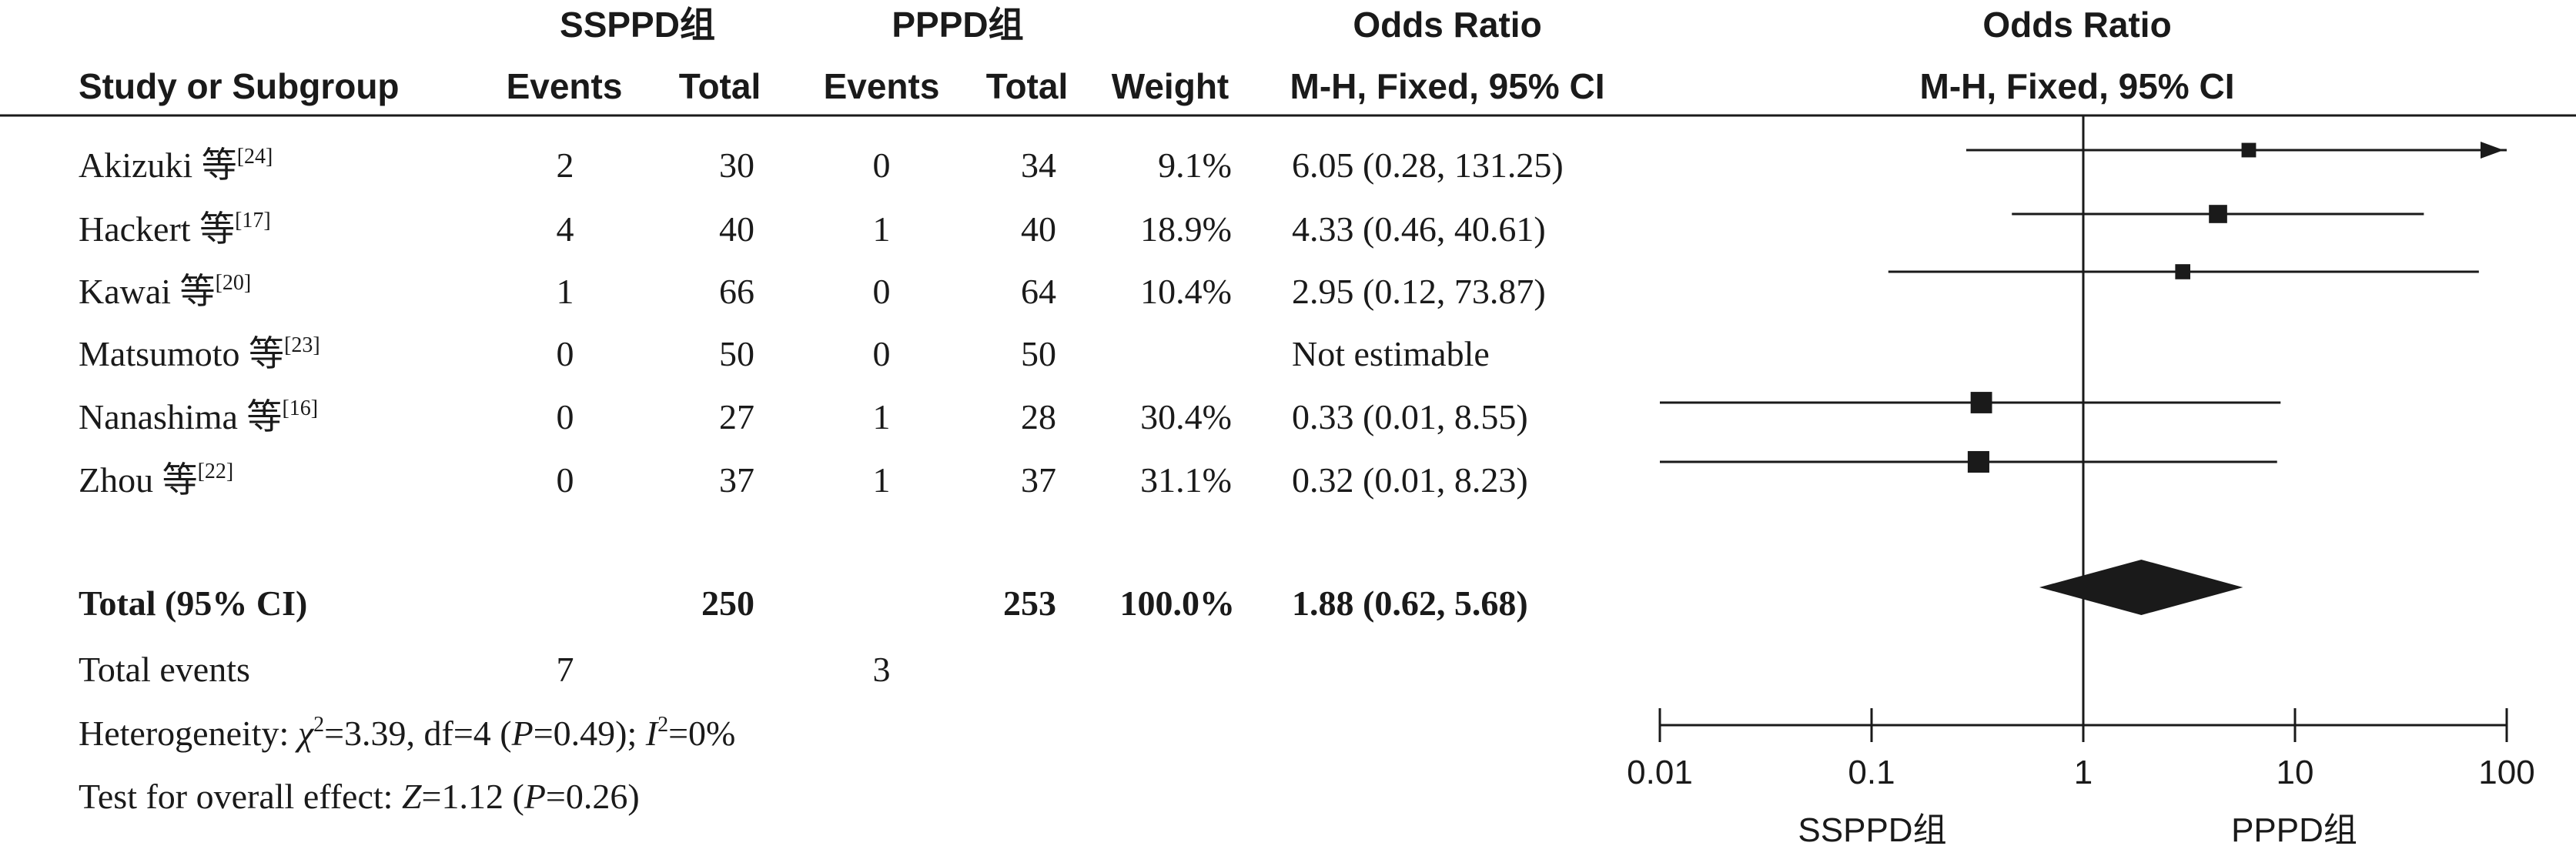  Describe the element at coordinates (2077, 86) in the screenshot. I see `method-plot-header: M-H, Fixed, 95% CI` at that location.